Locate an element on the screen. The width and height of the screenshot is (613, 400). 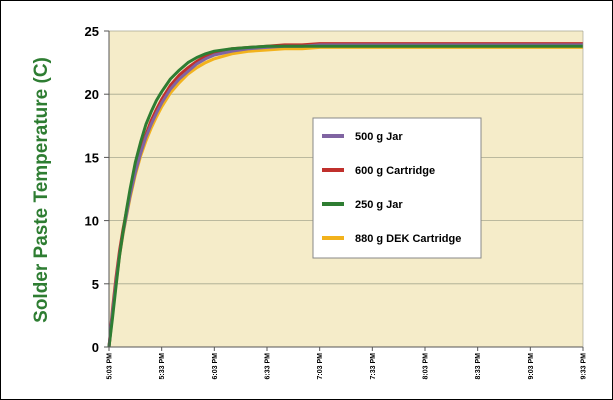
x-tick-label-6: 8:03 PM is located at coordinates (426, 366).